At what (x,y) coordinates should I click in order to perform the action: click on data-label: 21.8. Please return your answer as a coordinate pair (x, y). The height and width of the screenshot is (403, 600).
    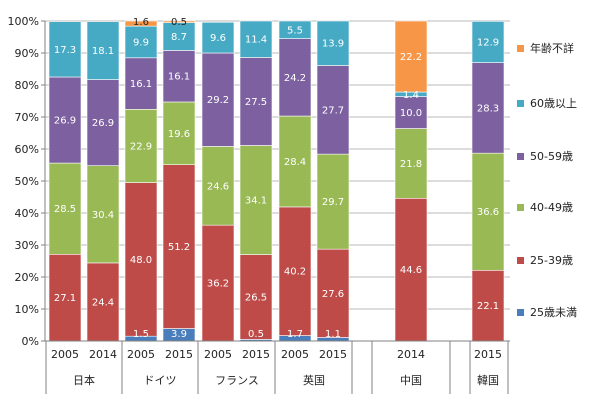
    Looking at the image, I should click on (411, 164).